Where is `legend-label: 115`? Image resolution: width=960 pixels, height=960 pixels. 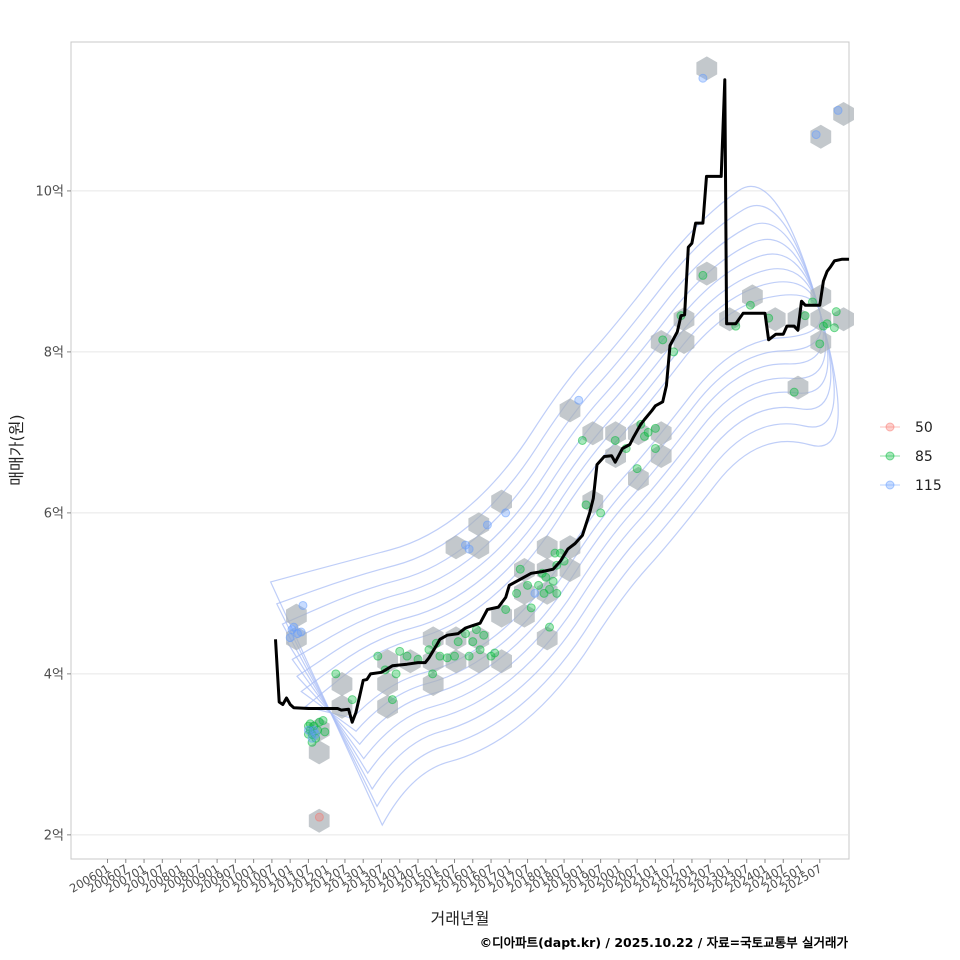 legend-label: 115 is located at coordinates (928, 486).